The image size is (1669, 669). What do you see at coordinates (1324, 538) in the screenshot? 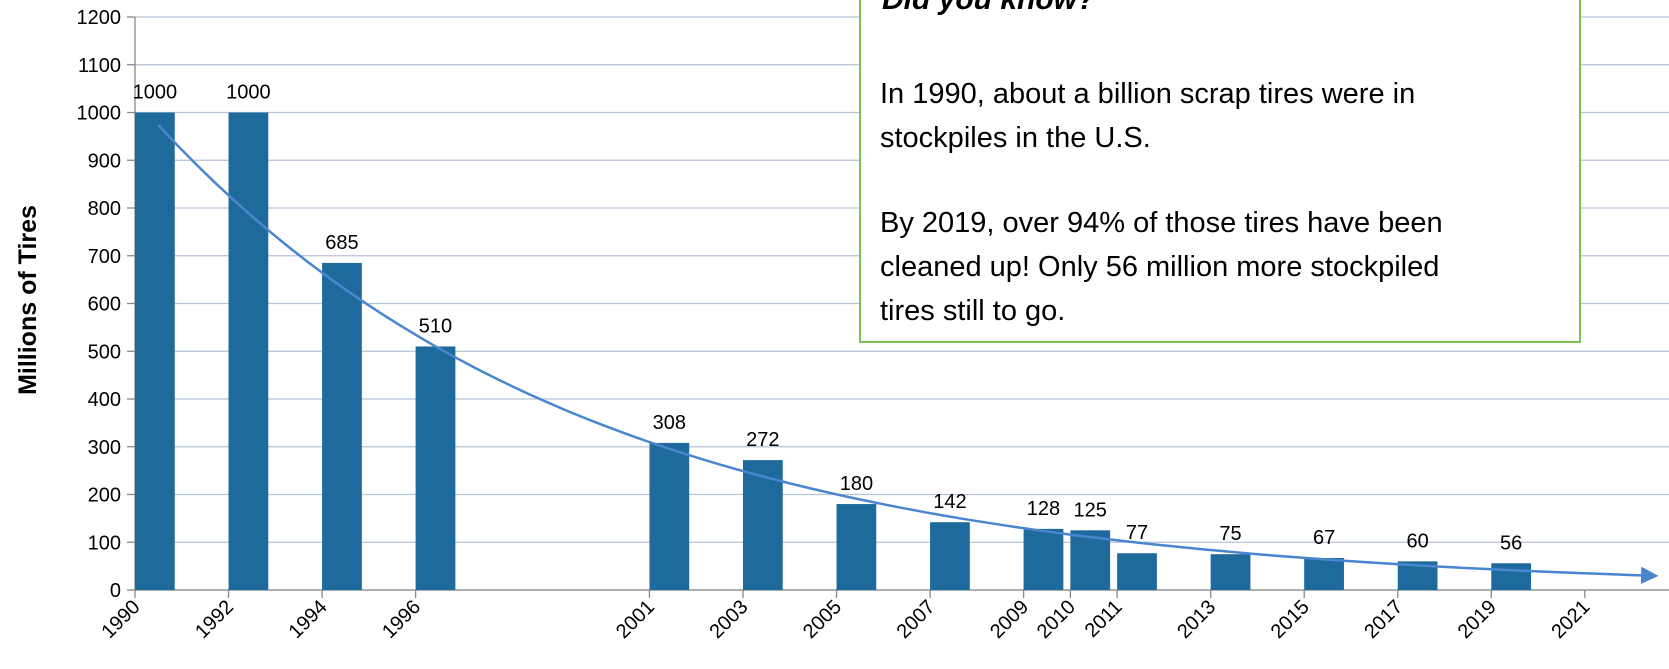
I see `data-label: 67` at bounding box center [1324, 538].